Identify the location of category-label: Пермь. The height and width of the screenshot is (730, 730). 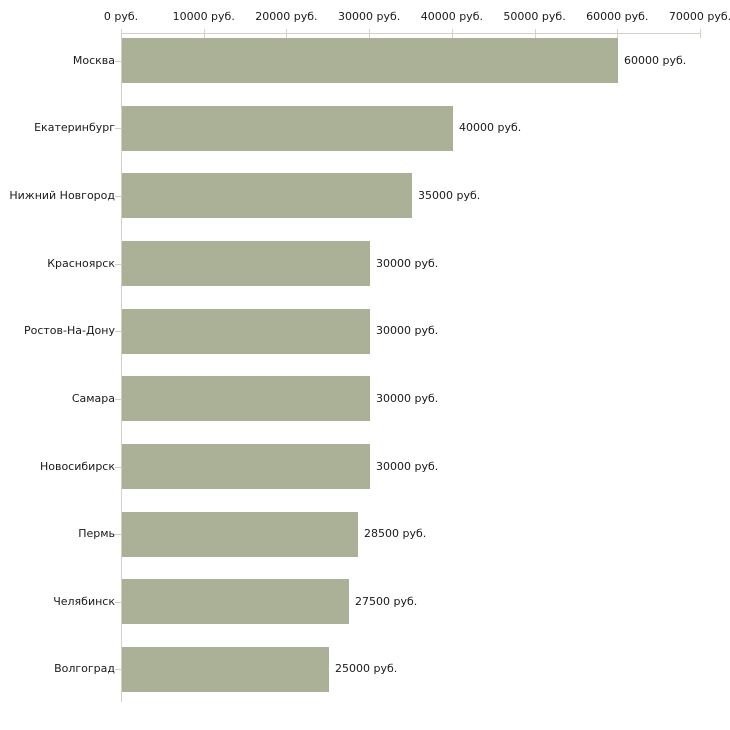
(96, 534).